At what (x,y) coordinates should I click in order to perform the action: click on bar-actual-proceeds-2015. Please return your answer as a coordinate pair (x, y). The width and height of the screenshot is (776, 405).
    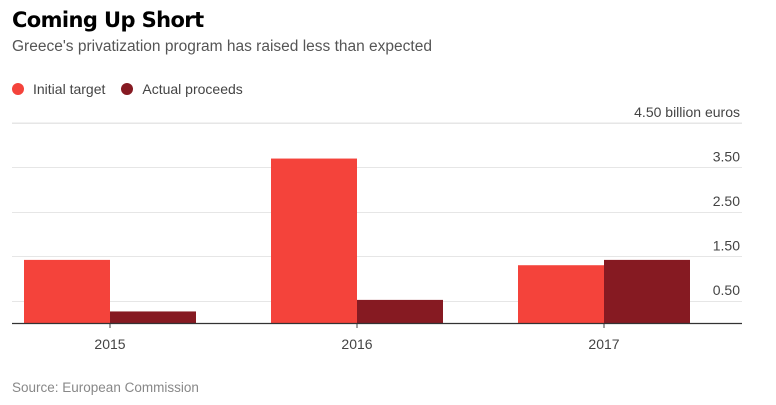
    Looking at the image, I should click on (153, 317).